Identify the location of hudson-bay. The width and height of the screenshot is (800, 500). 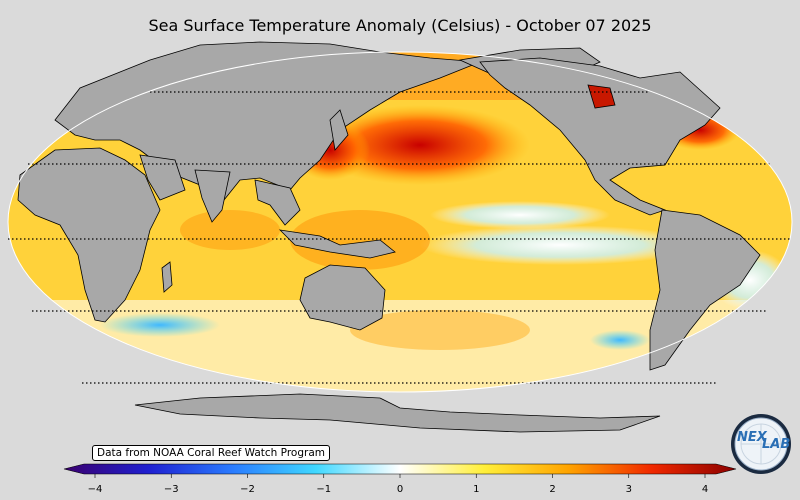
(601, 96).